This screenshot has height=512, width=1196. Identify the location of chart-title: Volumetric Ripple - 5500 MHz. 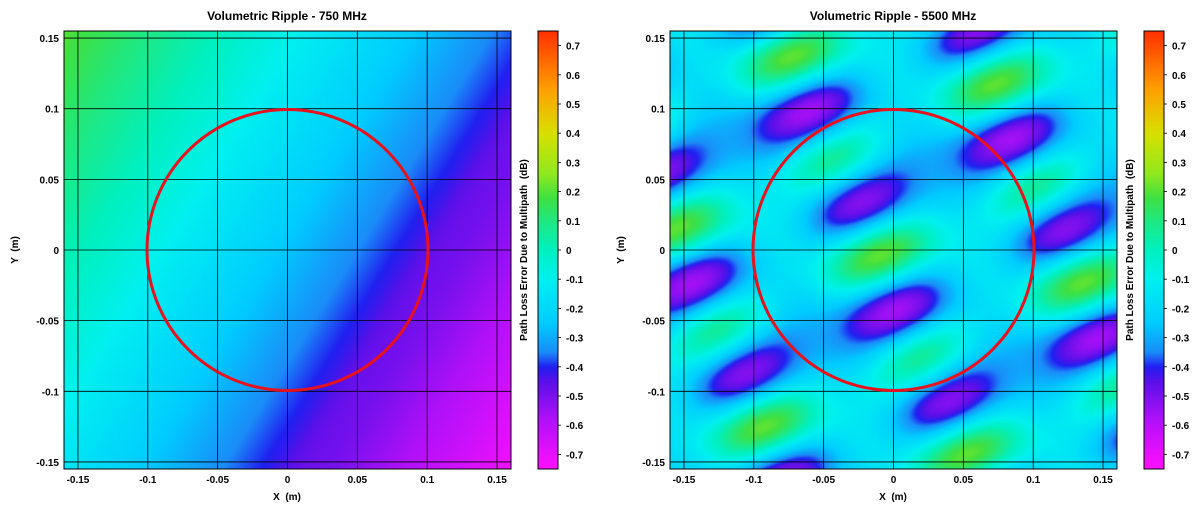
(893, 16).